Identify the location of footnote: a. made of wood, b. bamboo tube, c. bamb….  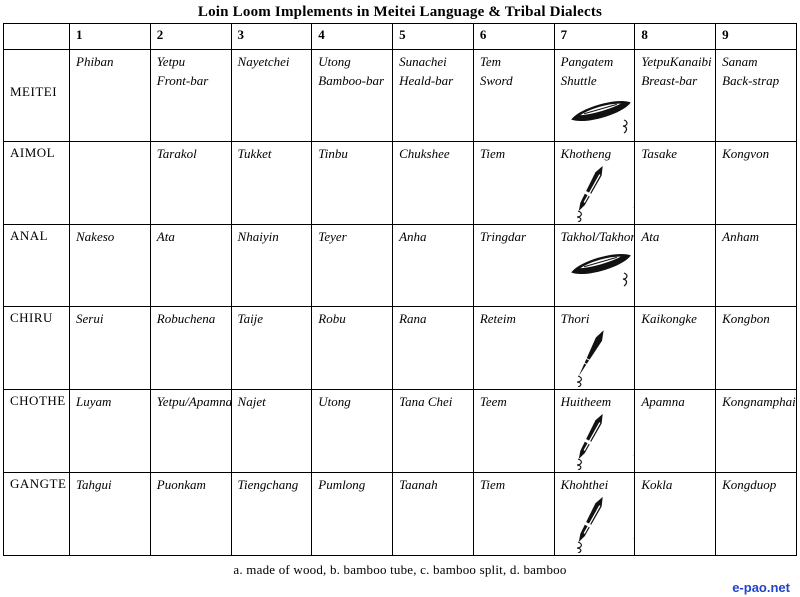
(400, 570).